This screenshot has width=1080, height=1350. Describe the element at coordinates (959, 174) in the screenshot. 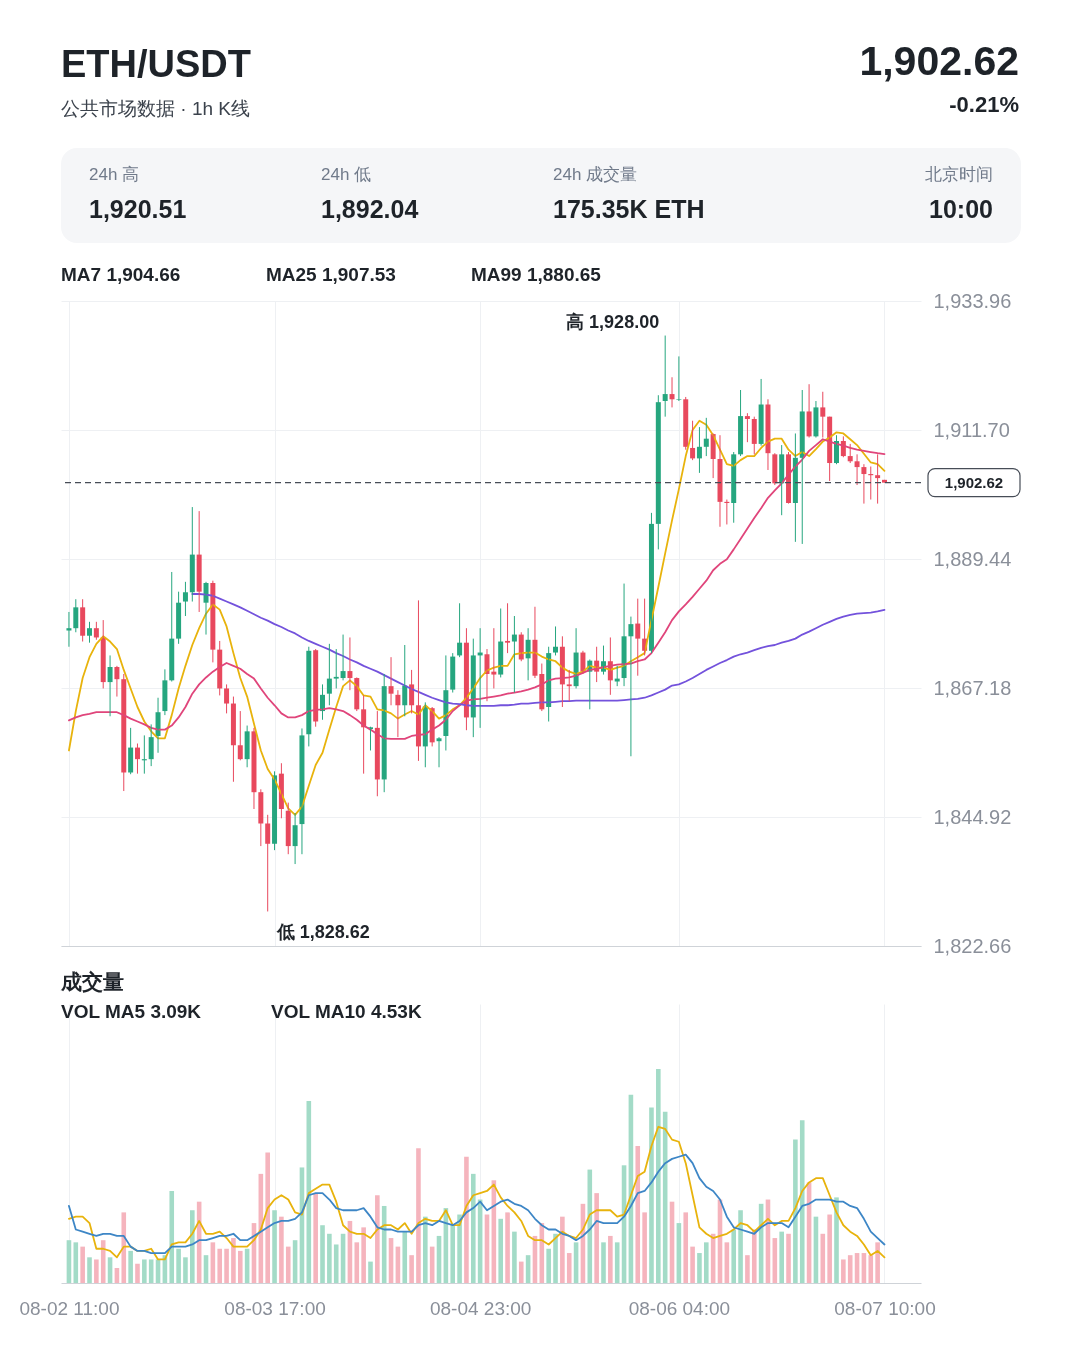

I see `text: 北京时间` at that location.